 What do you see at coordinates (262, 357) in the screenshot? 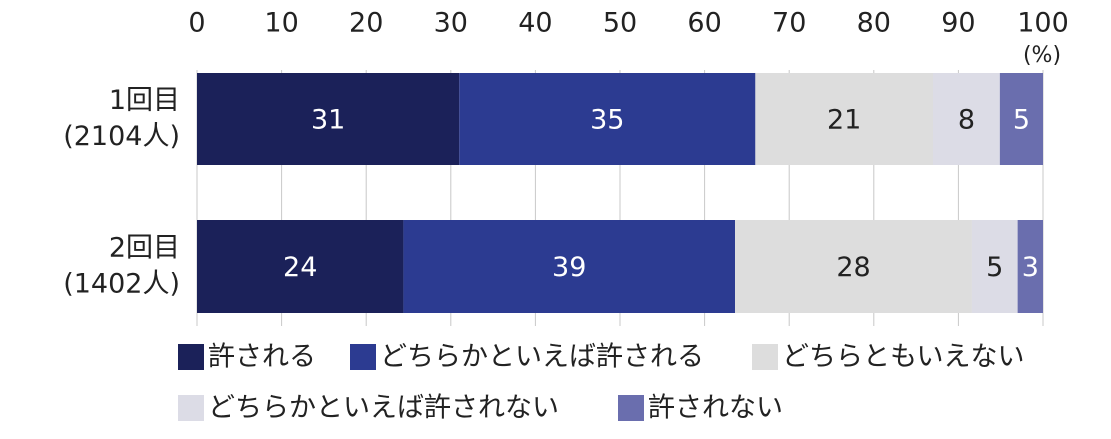
I see `legend-label: 許される` at bounding box center [262, 357].